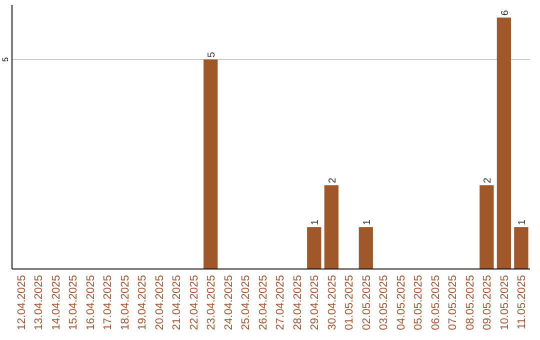  What do you see at coordinates (315, 302) in the screenshot?
I see `x-tick-label: 29.04.2025` at bounding box center [315, 302].